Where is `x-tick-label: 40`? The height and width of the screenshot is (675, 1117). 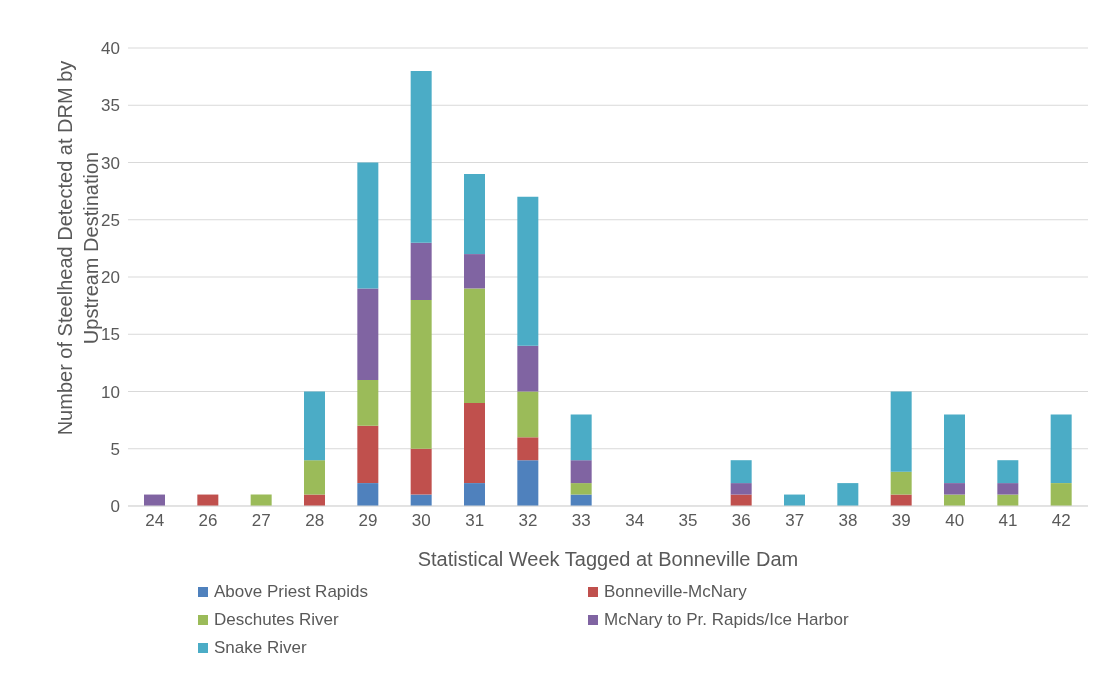 x-tick-label: 40 is located at coordinates (955, 521).